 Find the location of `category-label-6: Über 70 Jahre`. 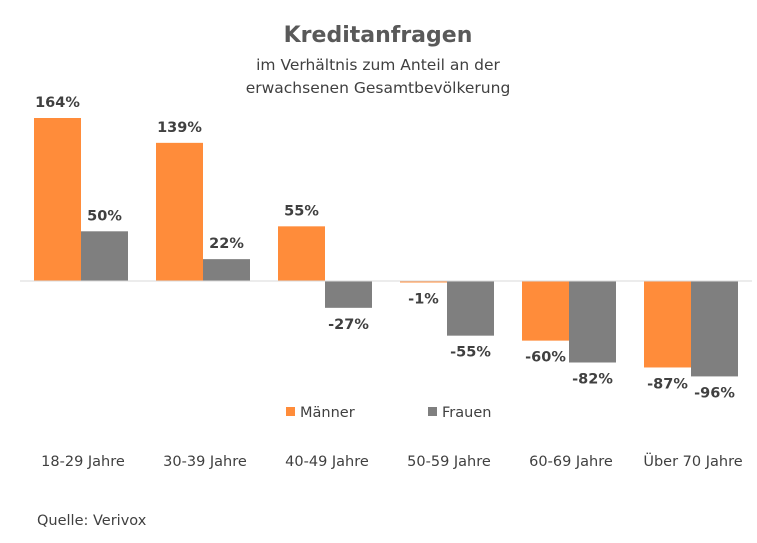

category-label-6: Über 70 Jahre is located at coordinates (692, 461).